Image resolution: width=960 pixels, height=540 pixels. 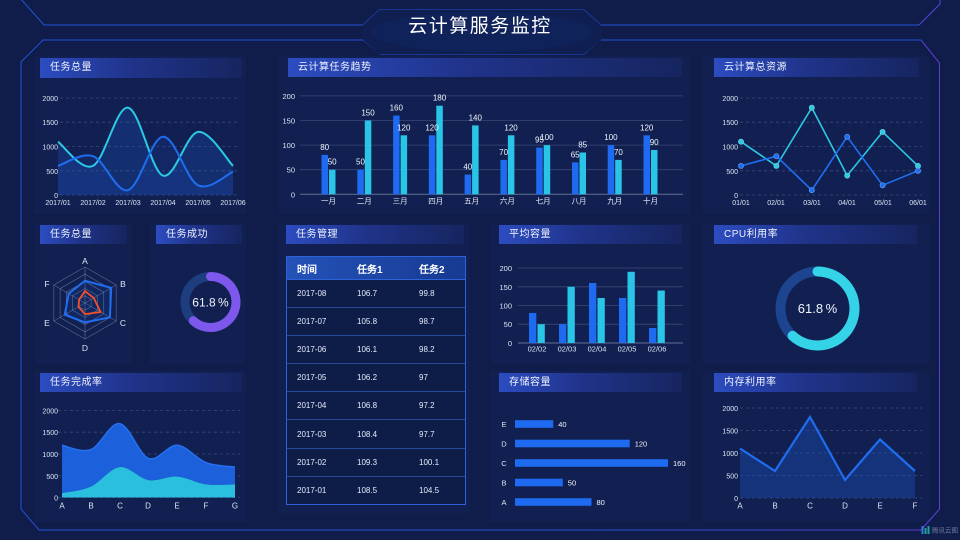 What do you see at coordinates (579, 201) in the screenshot?
I see `svg-text: 八月` at bounding box center [579, 201].